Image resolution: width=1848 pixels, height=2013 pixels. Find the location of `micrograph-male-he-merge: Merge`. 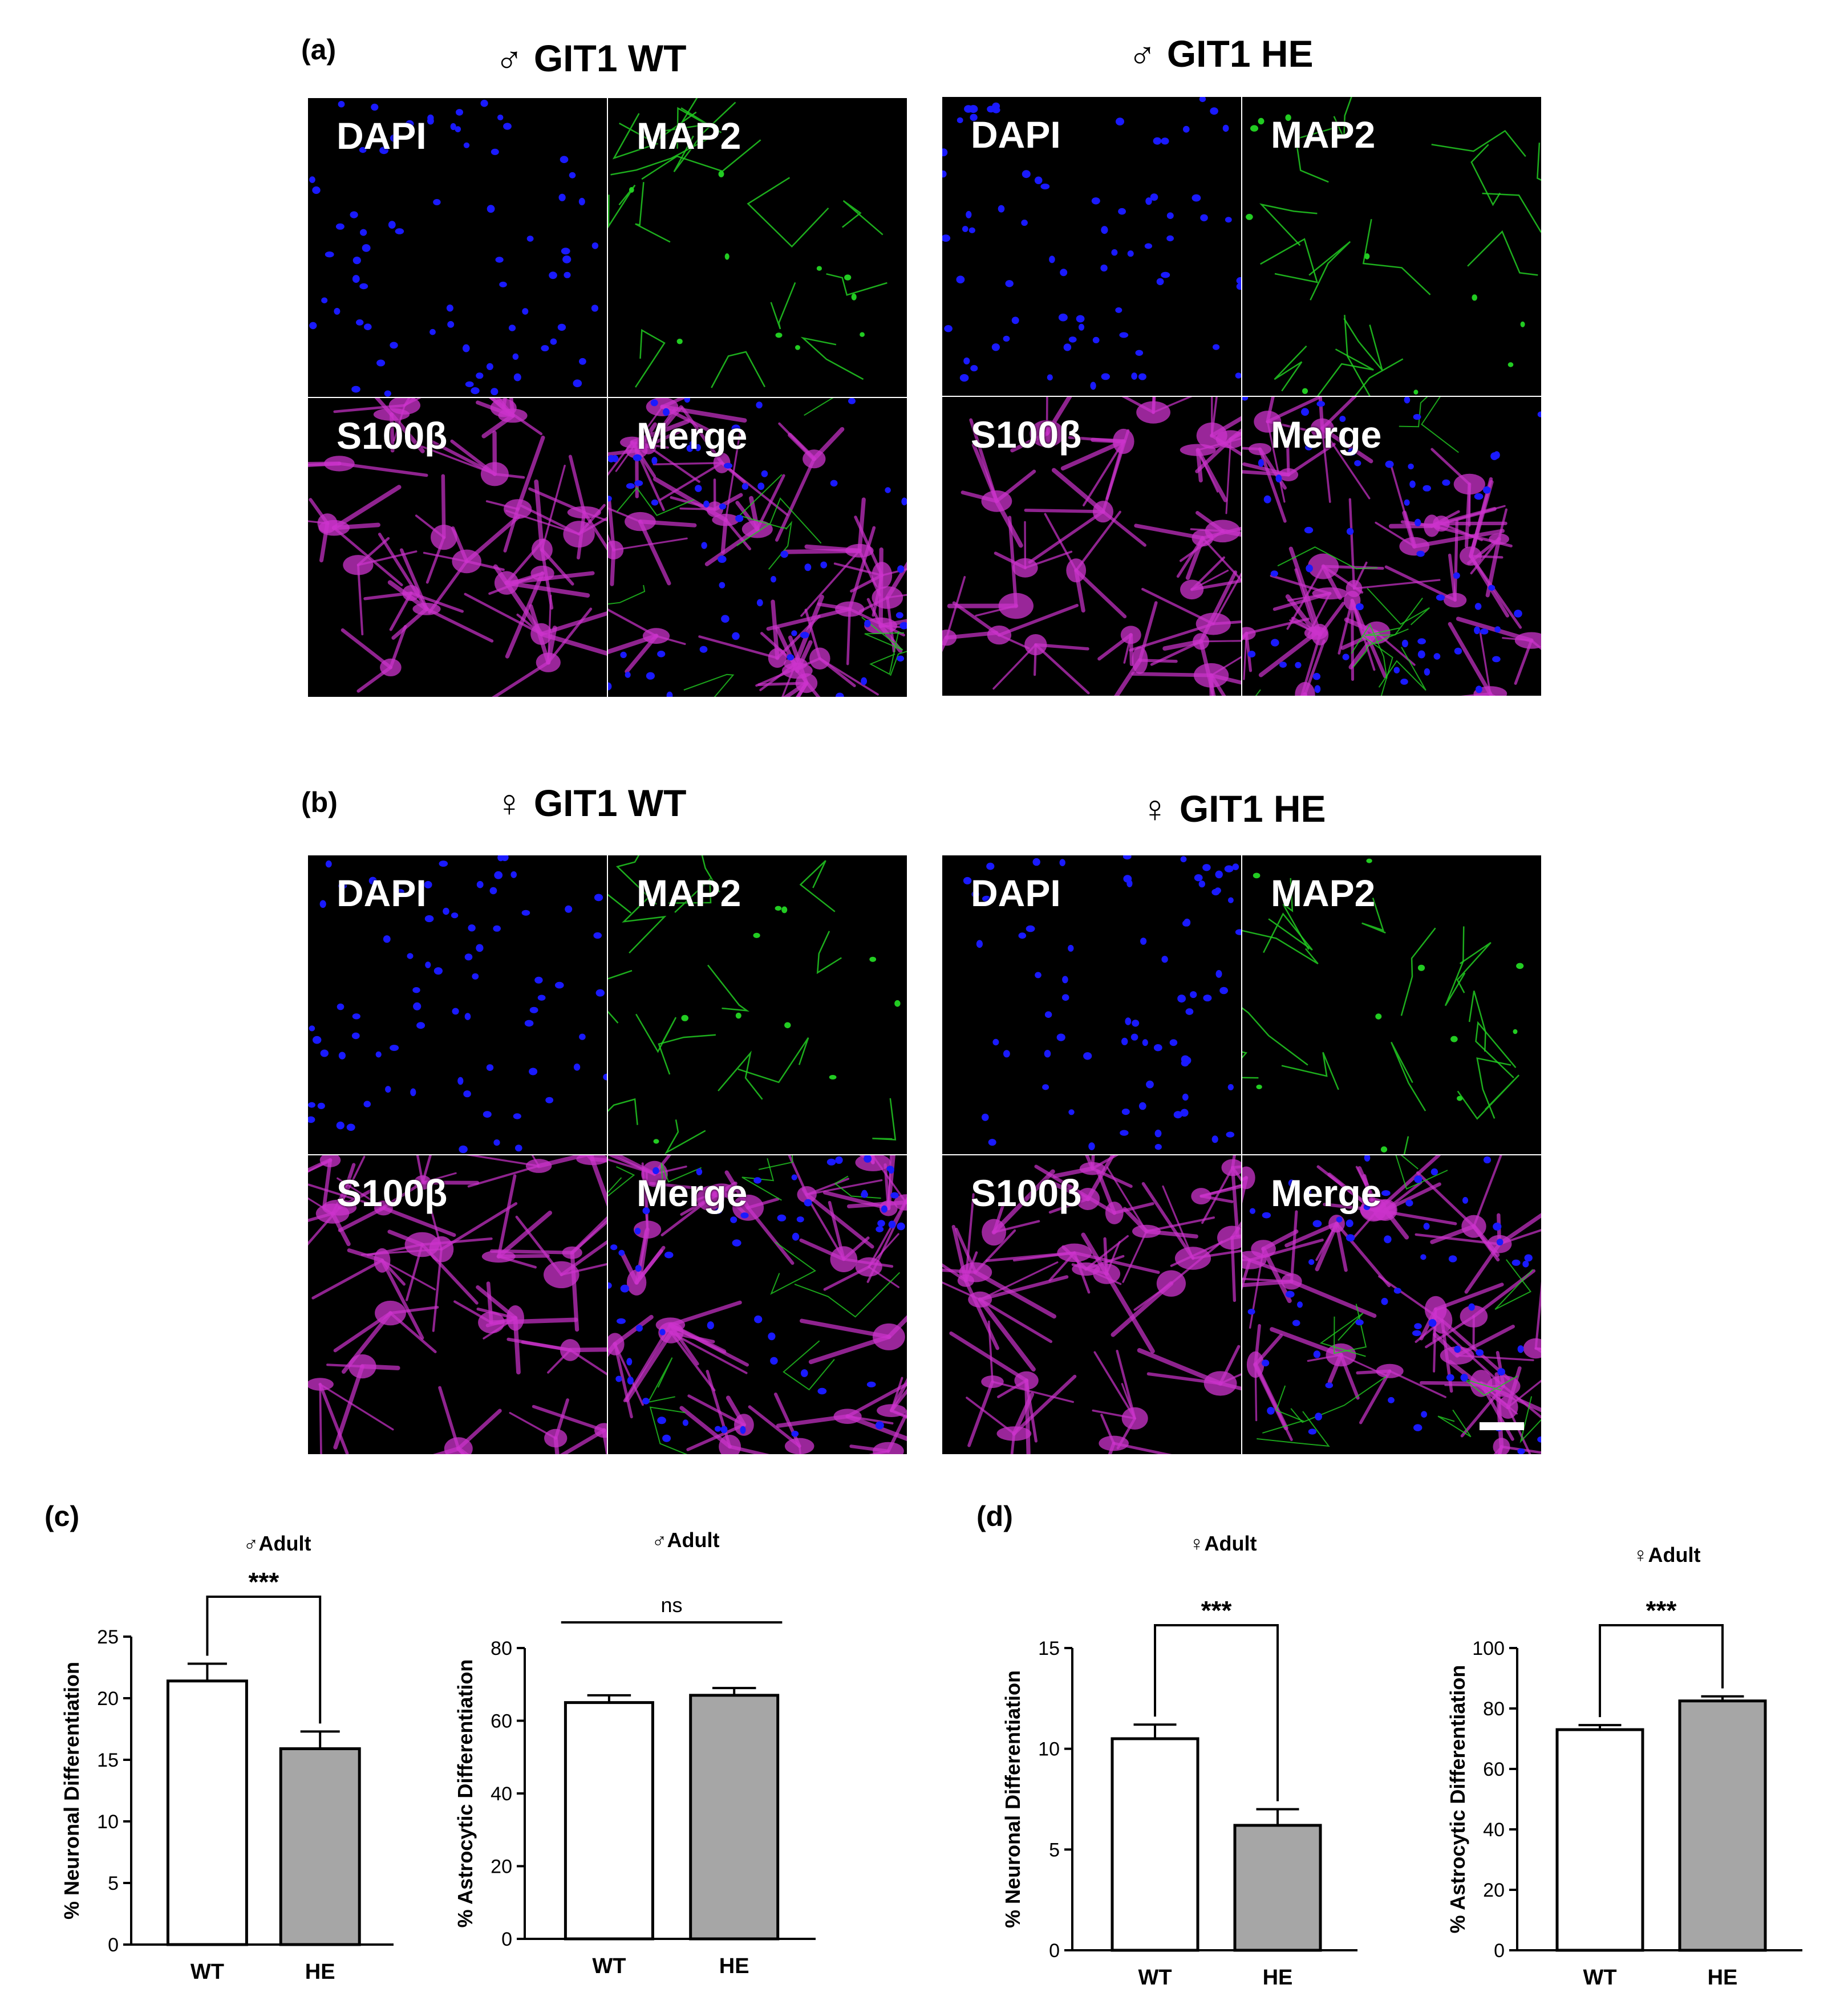

micrograph-male-he-merge: Merge is located at coordinates (1392, 546).